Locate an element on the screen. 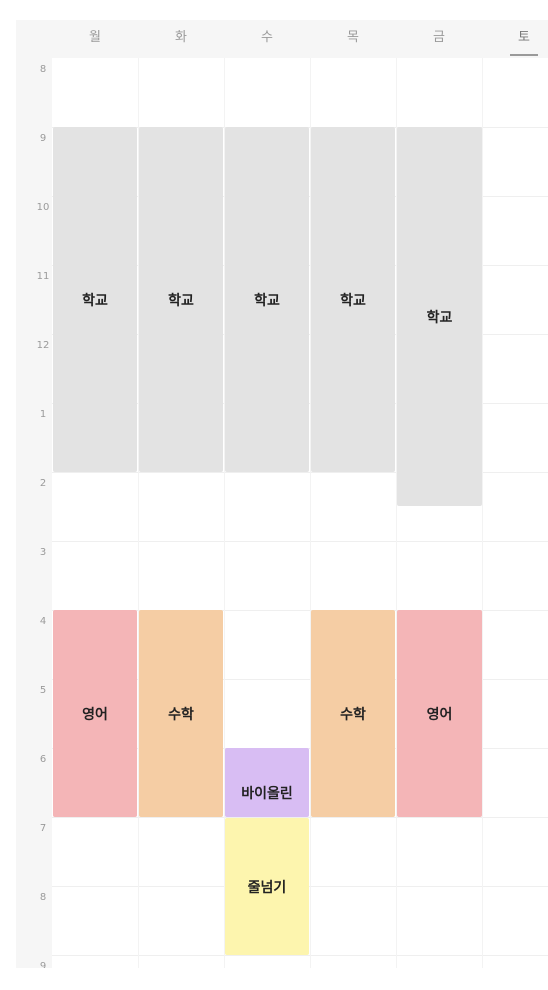 The width and height of the screenshot is (548, 990). hour-label: 7 is located at coordinates (43, 828).